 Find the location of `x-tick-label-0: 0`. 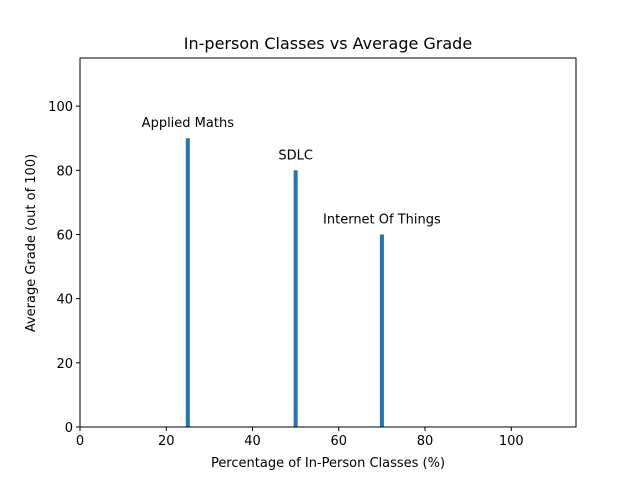

x-tick-label-0: 0 is located at coordinates (80, 441).